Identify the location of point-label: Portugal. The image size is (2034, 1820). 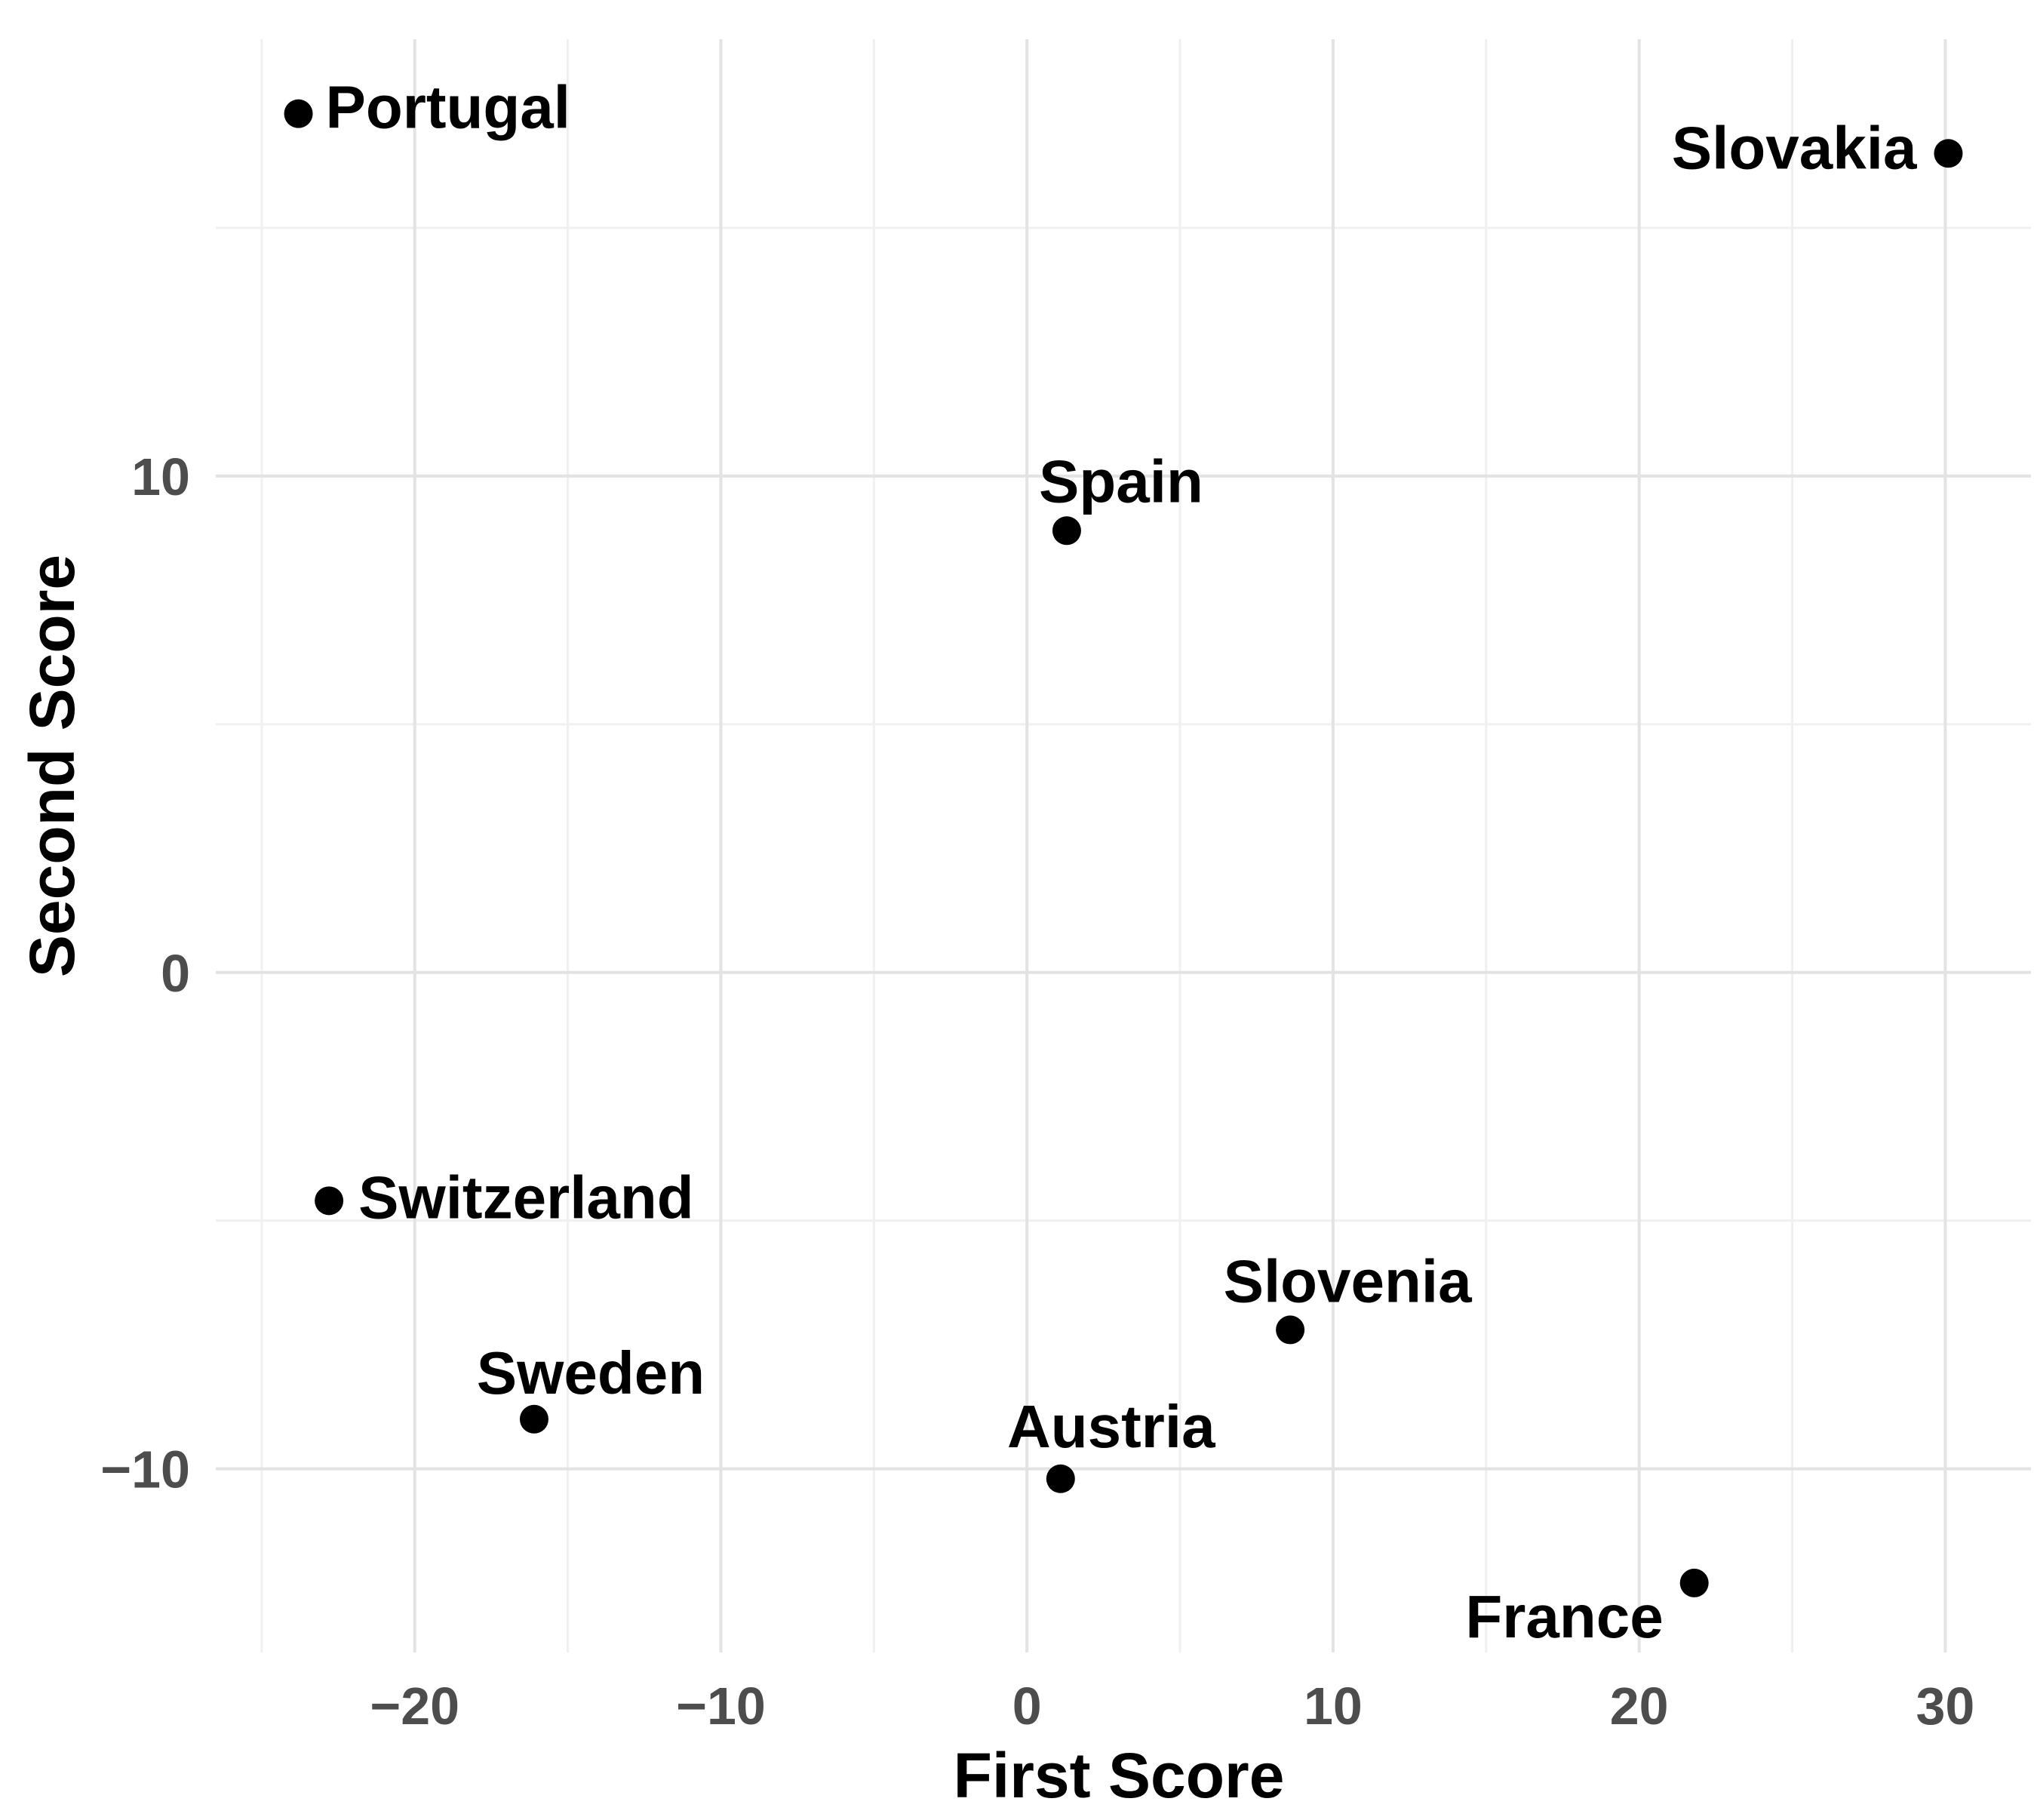
(448, 107).